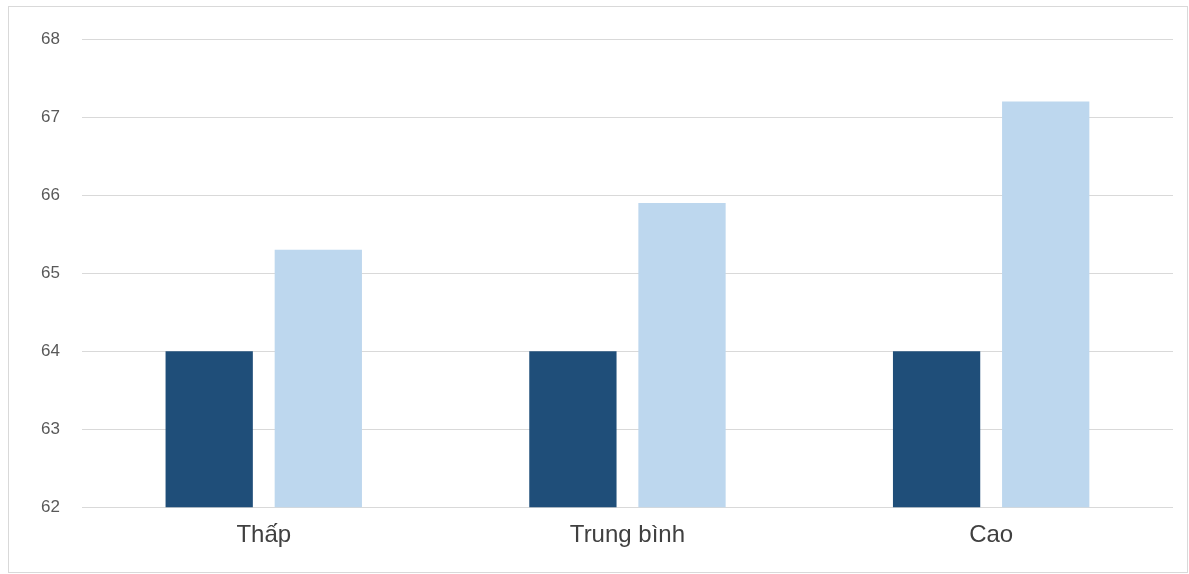 This screenshot has height=574, width=1189. What do you see at coordinates (50, 194) in the screenshot?
I see `y-tick-label: 66` at bounding box center [50, 194].